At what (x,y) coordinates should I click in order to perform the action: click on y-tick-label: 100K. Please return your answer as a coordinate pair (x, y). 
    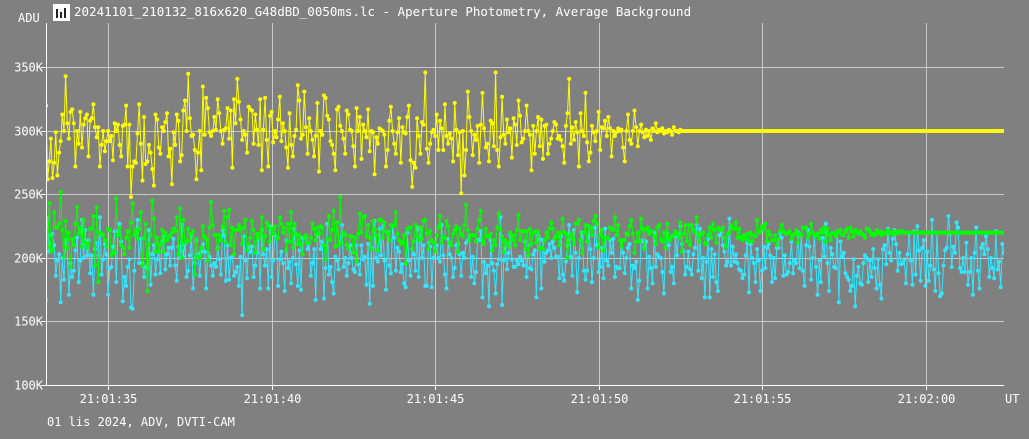
    Looking at the image, I should click on (29, 386).